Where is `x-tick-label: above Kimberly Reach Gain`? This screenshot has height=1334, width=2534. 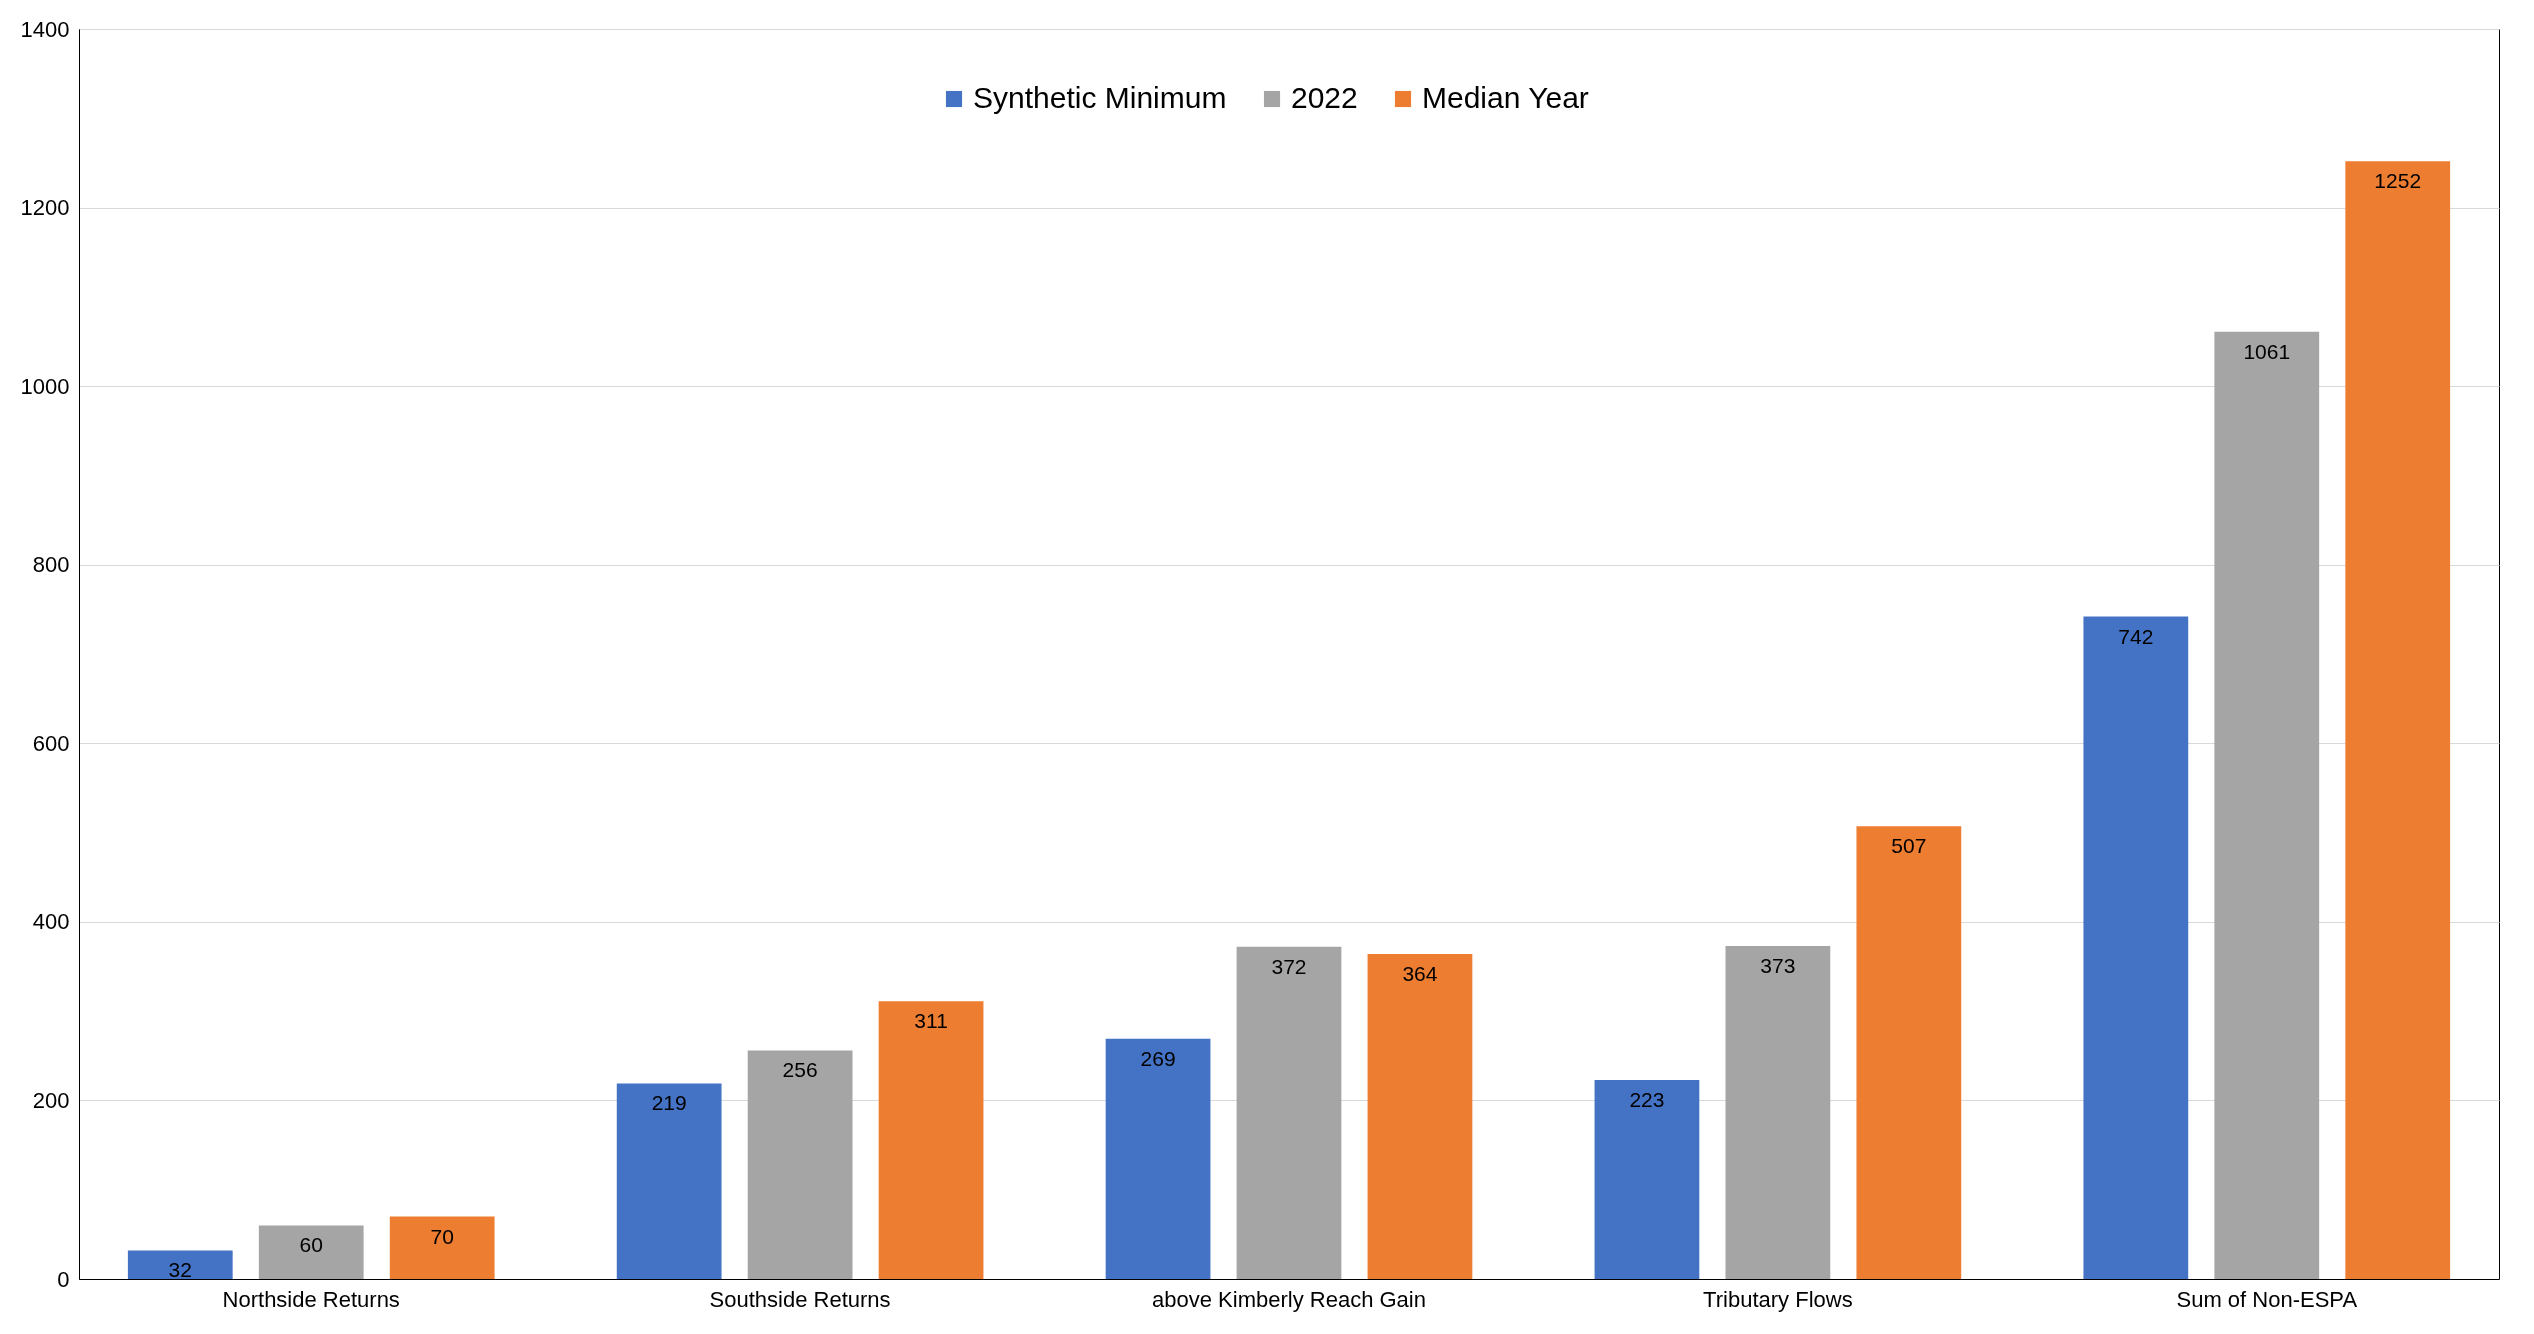 x-tick-label: above Kimberly Reach Gain is located at coordinates (1289, 1299).